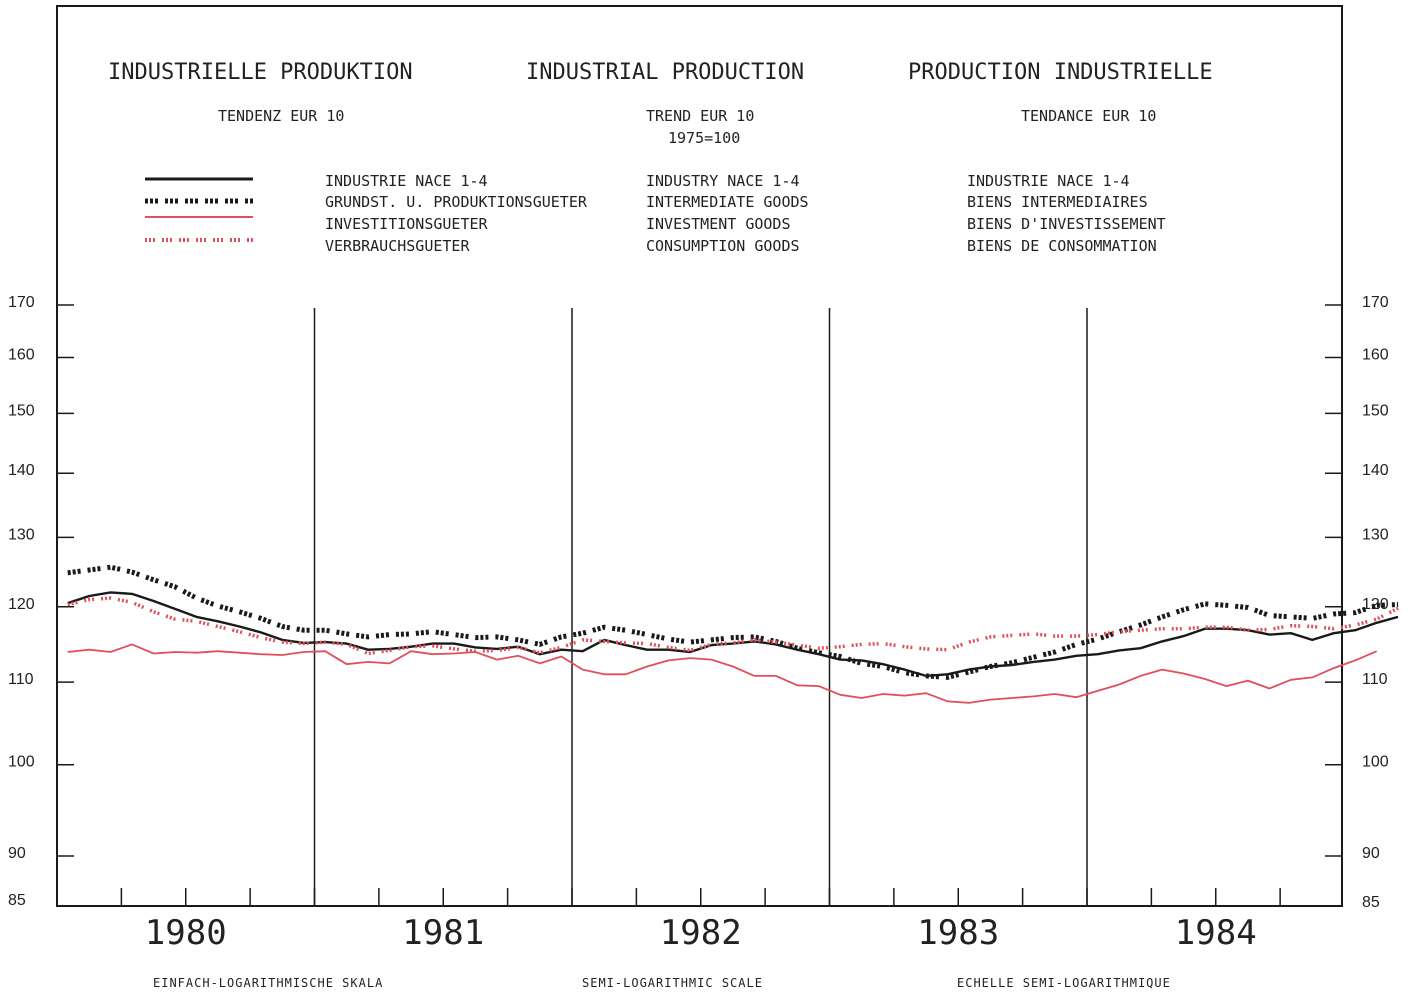 The height and width of the screenshot is (993, 1412). What do you see at coordinates (1375, 534) in the screenshot?
I see `ytick-label-right: 130` at bounding box center [1375, 534].